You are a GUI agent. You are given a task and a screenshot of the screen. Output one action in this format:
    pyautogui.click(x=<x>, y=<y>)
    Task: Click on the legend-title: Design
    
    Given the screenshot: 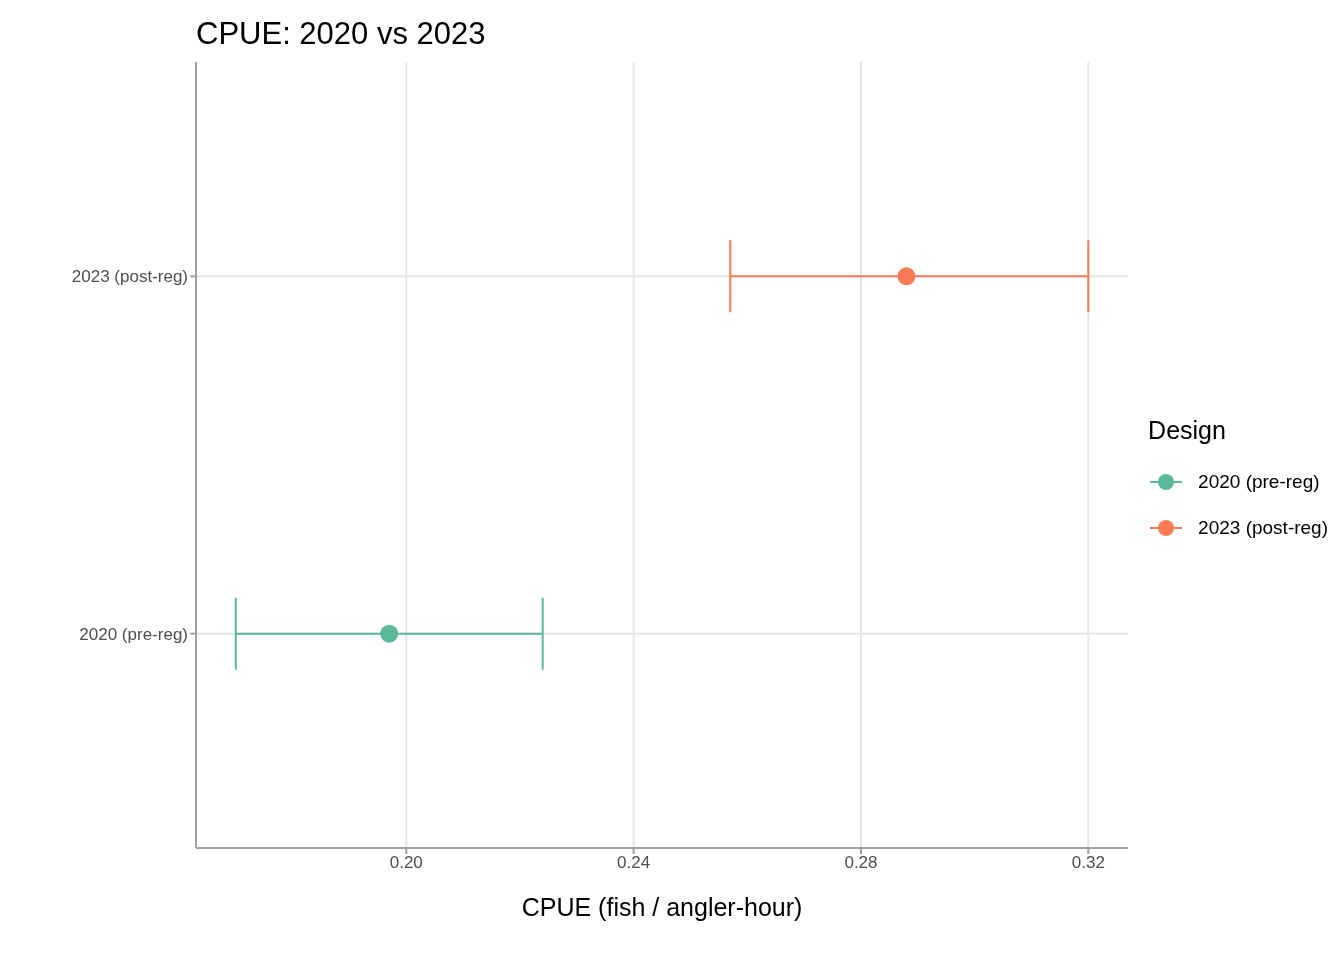 What is the action you would take?
    pyautogui.click(x=1187, y=430)
    